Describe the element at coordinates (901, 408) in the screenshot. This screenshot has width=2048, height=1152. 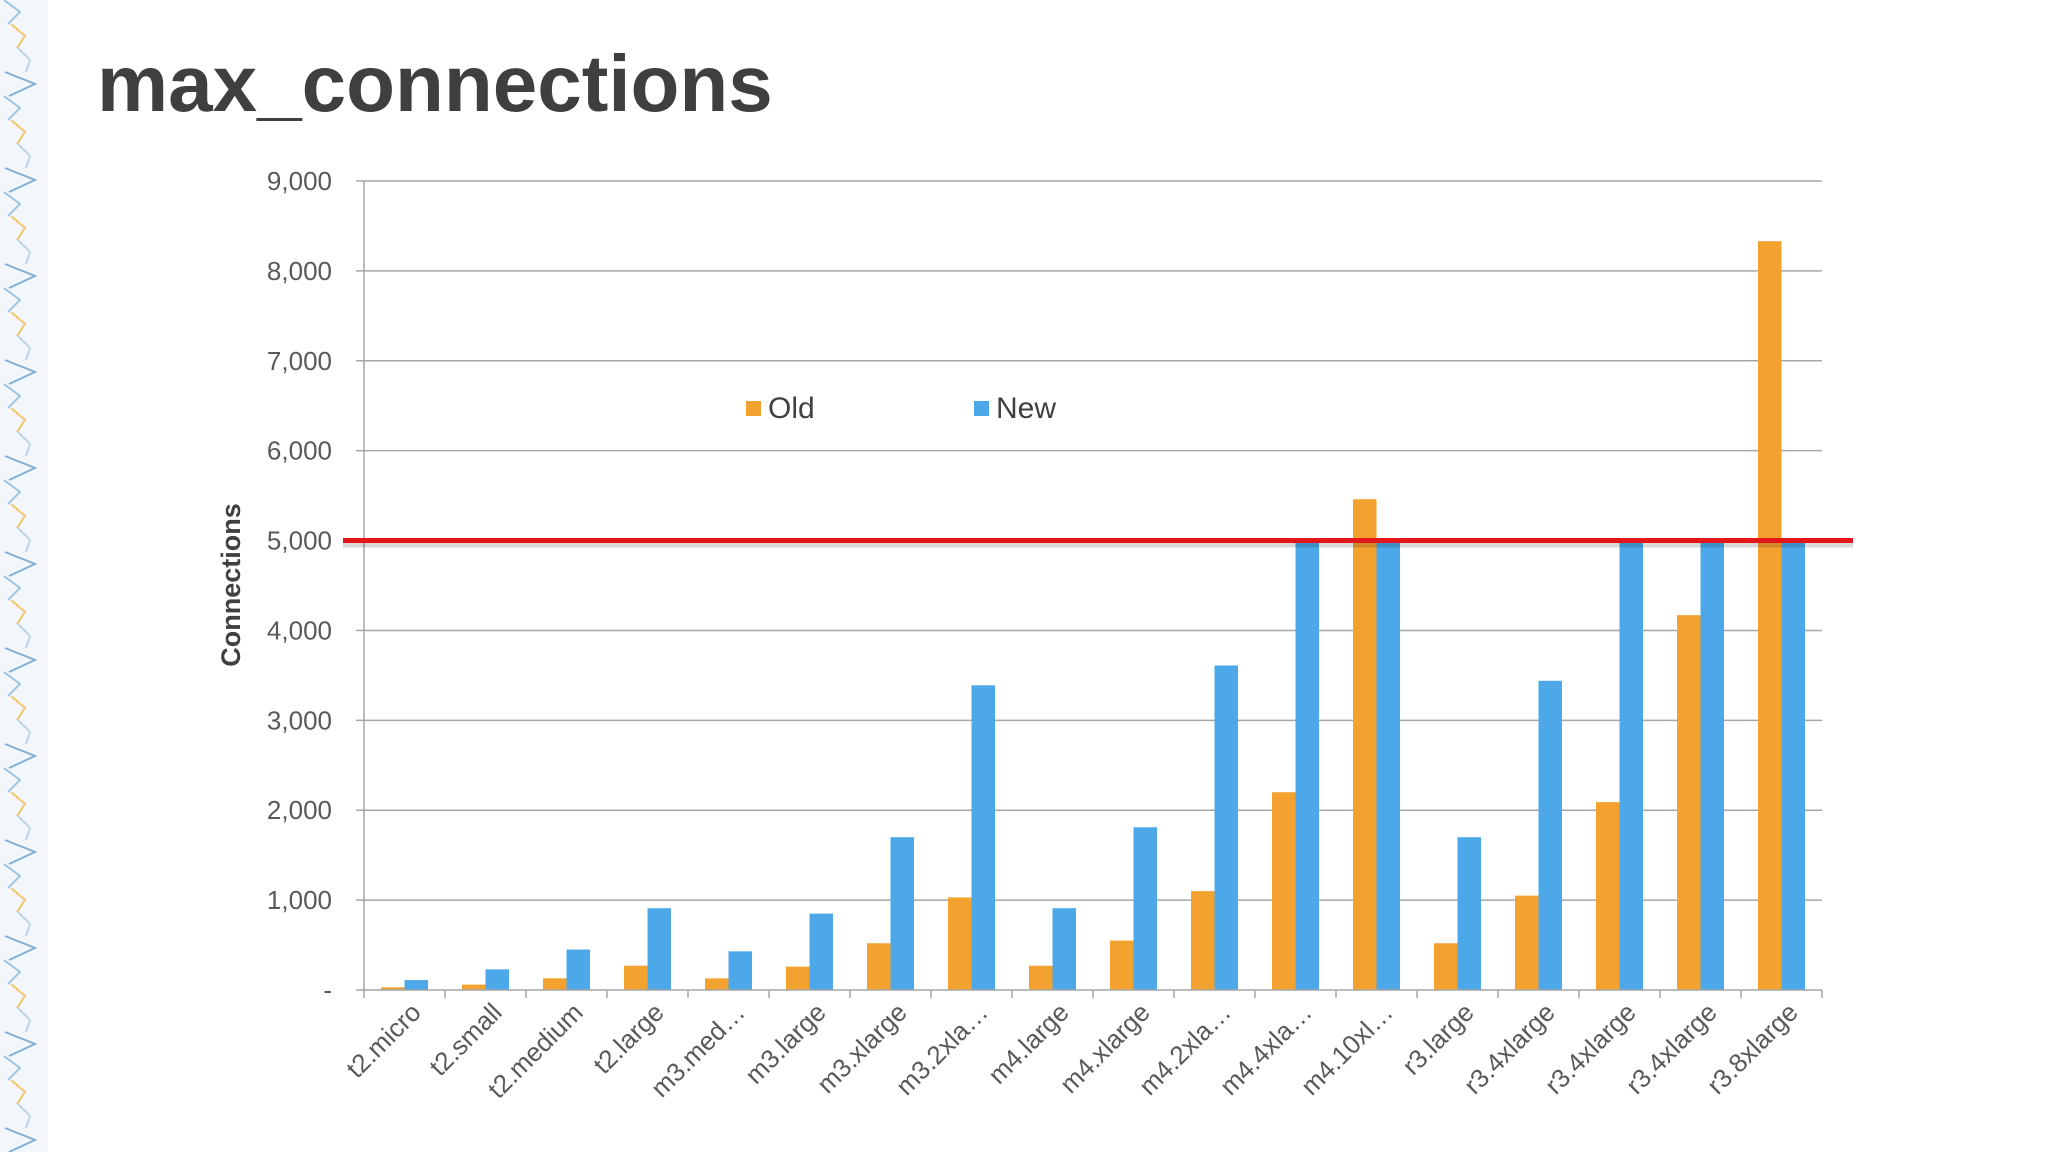
I see `legend: Old New` at that location.